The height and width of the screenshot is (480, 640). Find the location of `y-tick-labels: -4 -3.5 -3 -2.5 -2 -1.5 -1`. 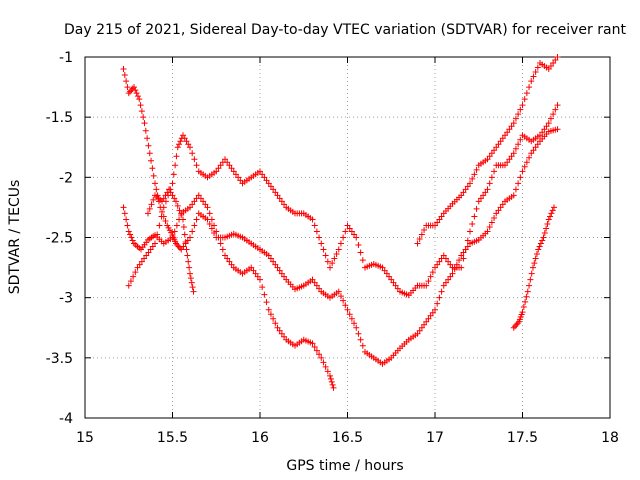

y-tick-labels: -4 -3.5 -3 -2.5 -2 -1.5 -1 is located at coordinates (59, 238).